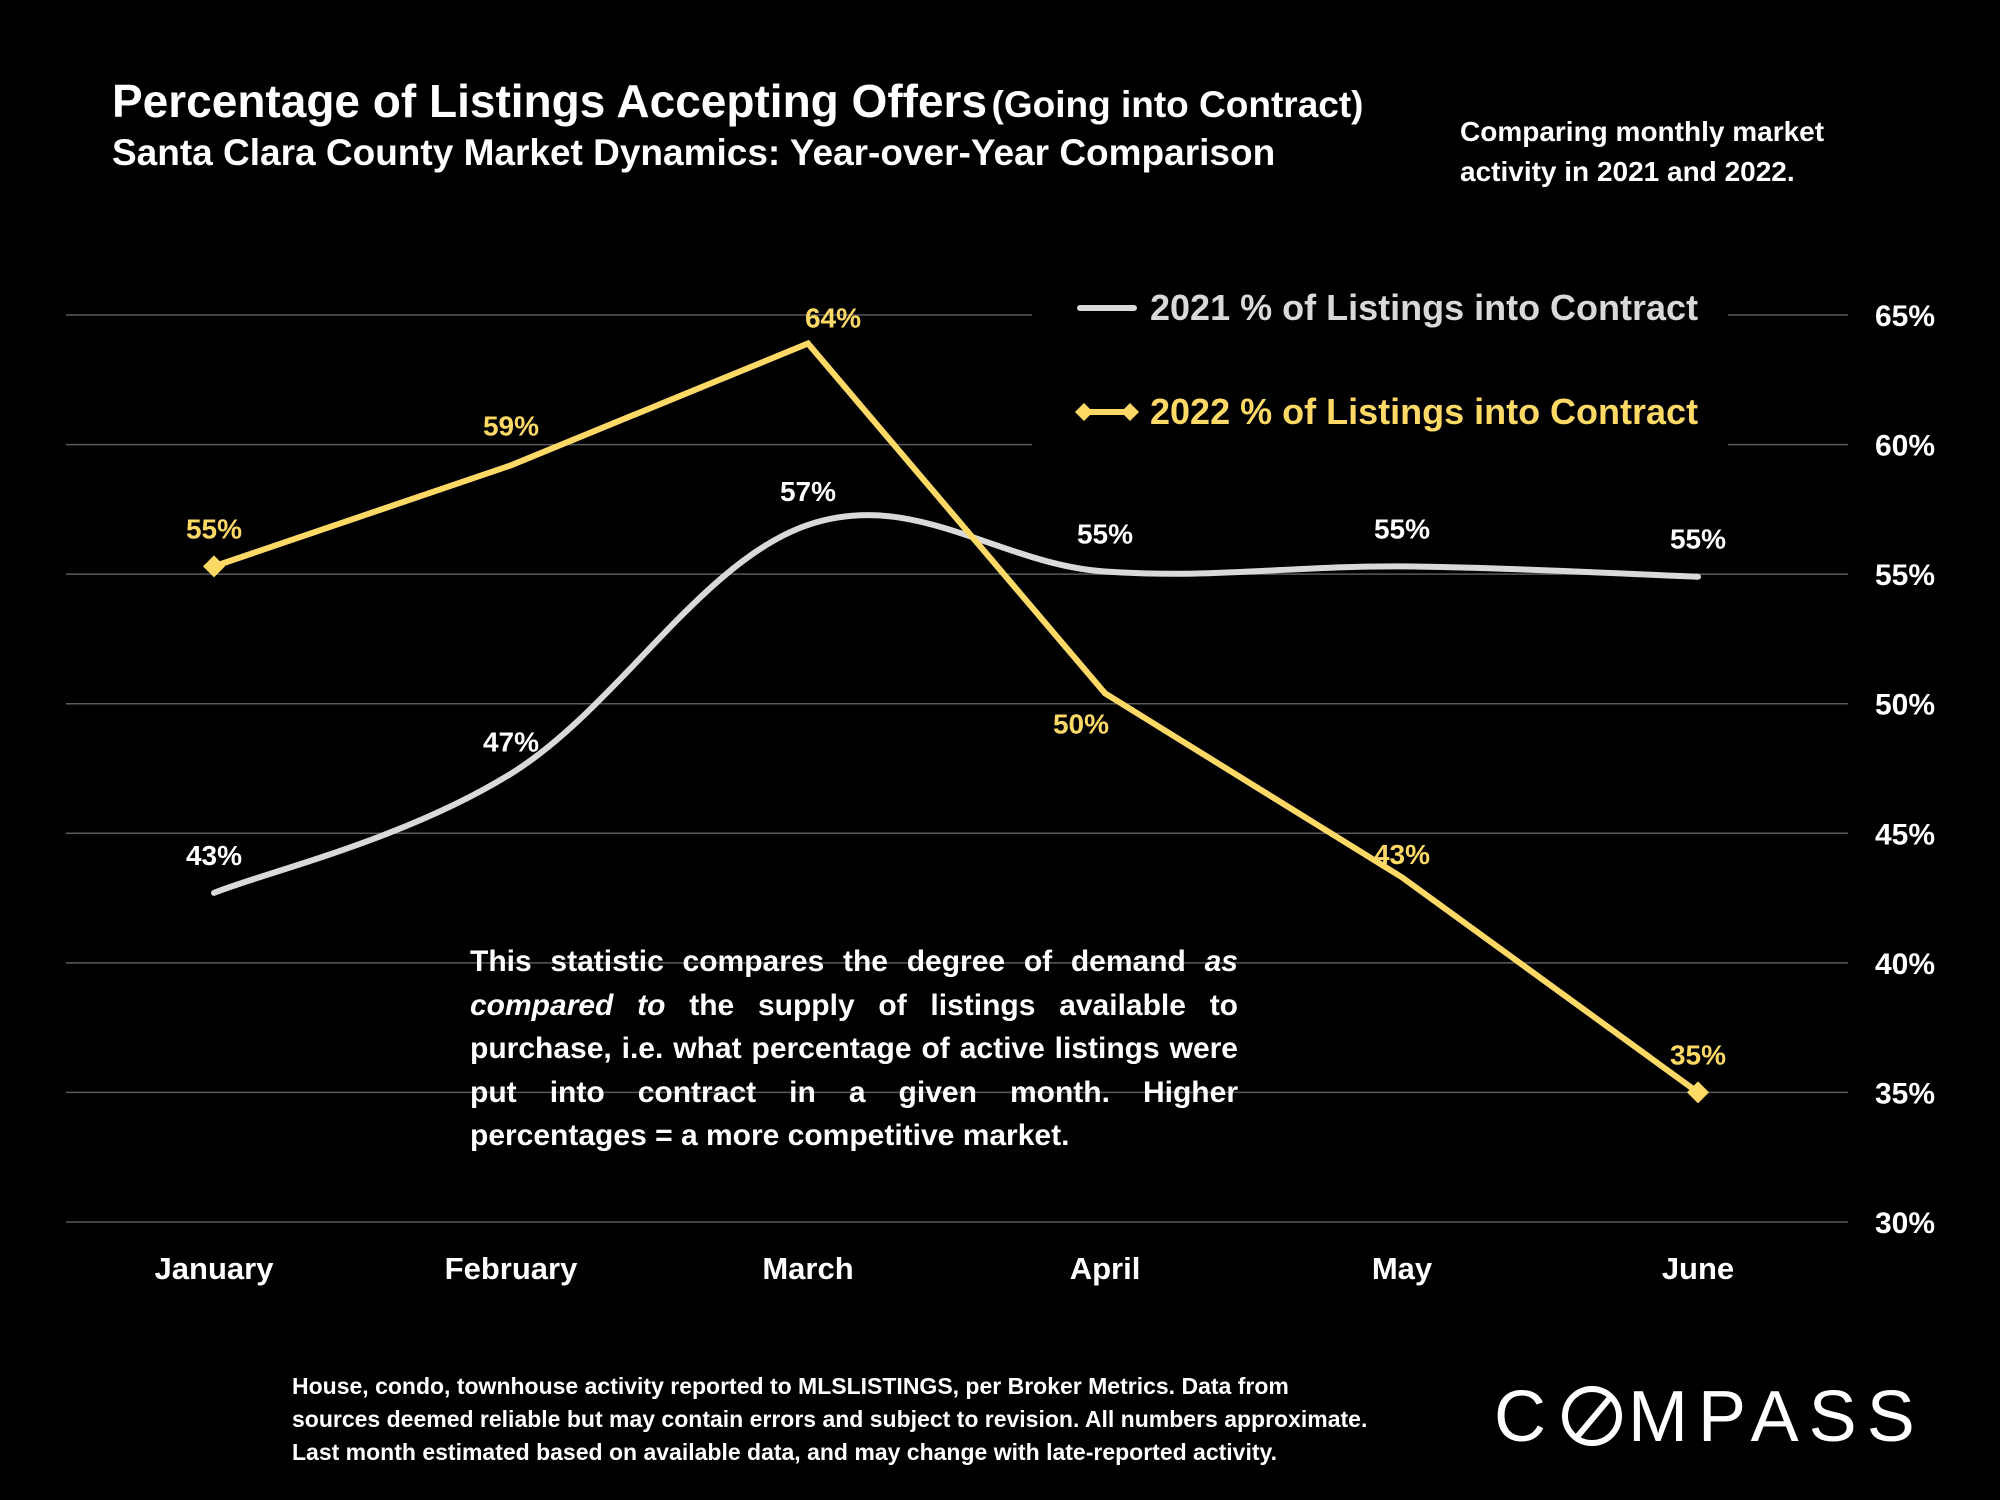  I want to click on legend-2022-marker-right, so click(1130, 412).